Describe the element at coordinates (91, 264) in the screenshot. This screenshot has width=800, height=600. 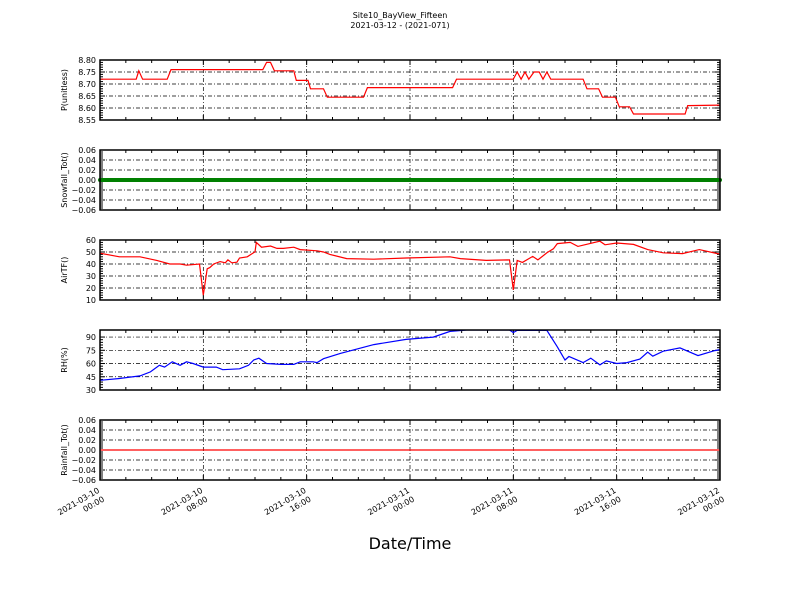
I see `y-tick-label: 40` at that location.